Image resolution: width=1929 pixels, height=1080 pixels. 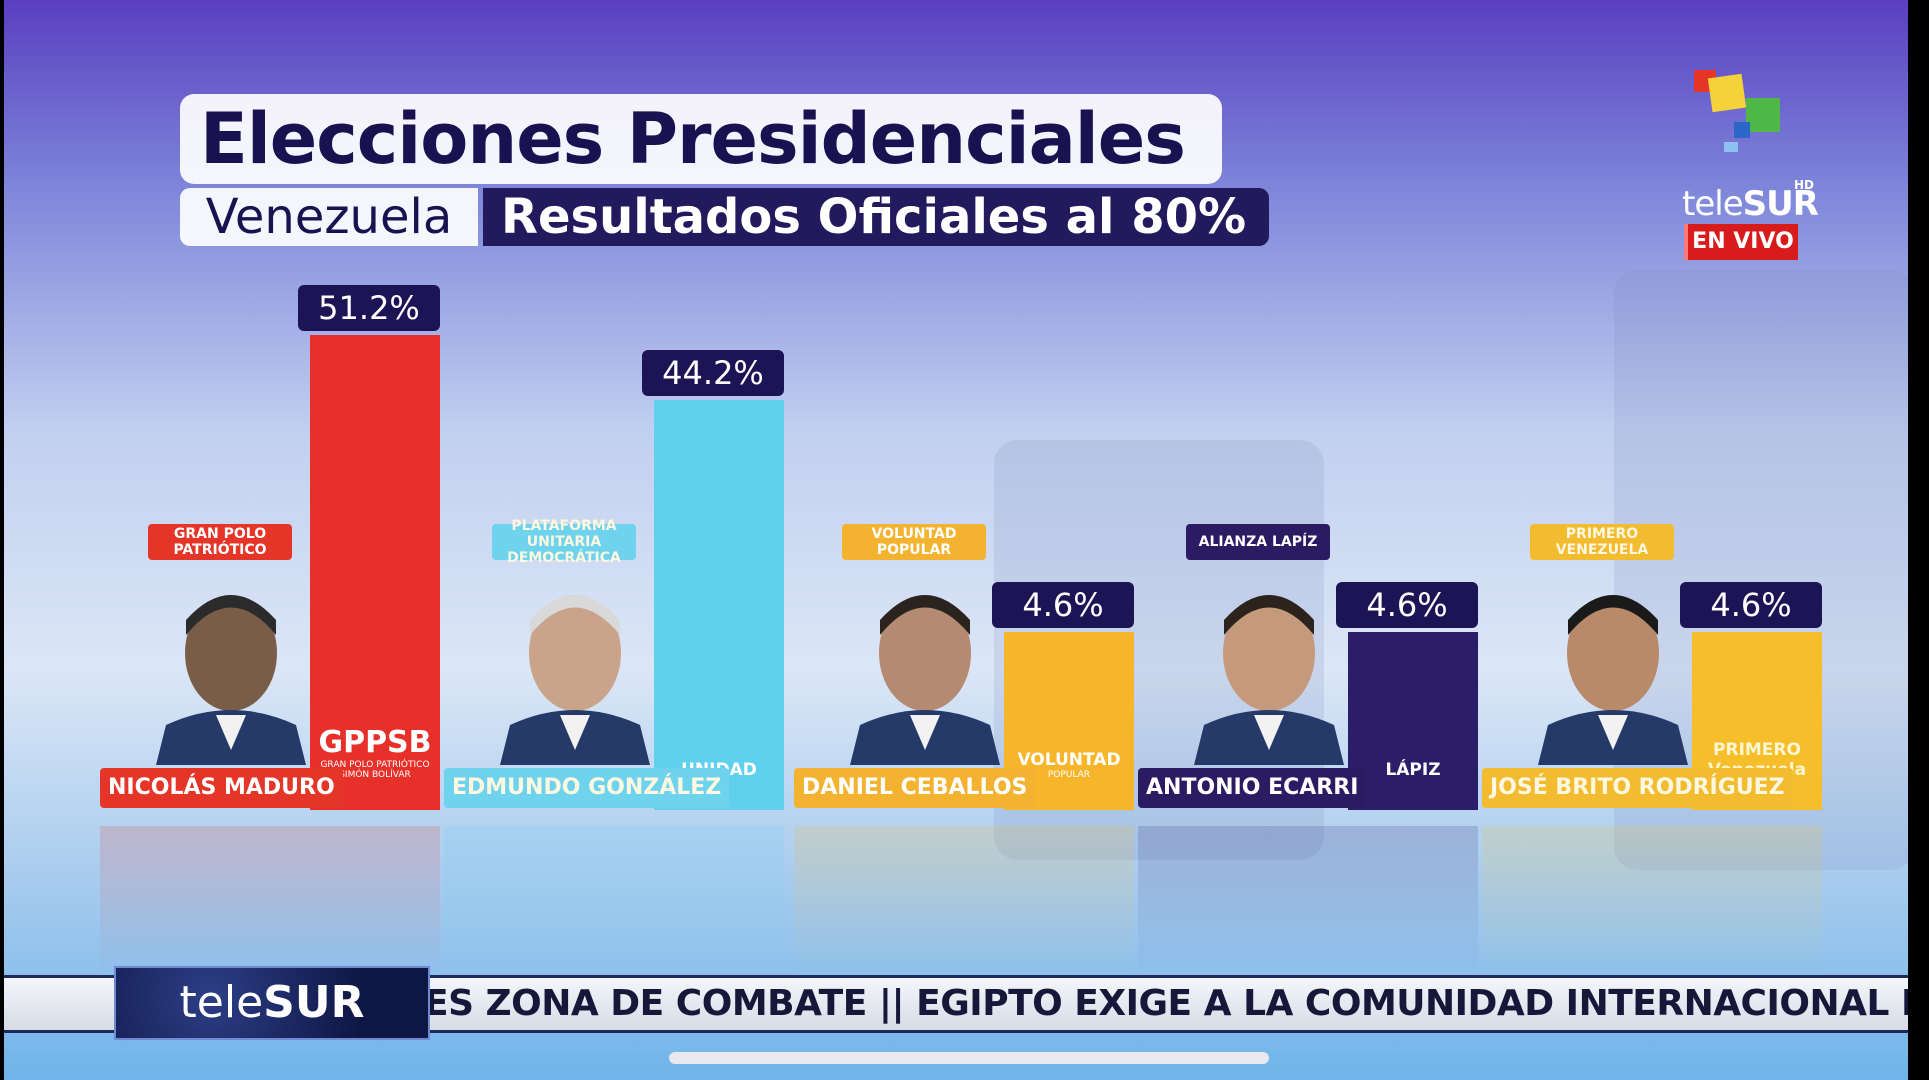 What do you see at coordinates (1737, 111) in the screenshot?
I see `telesur-logo-icon` at bounding box center [1737, 111].